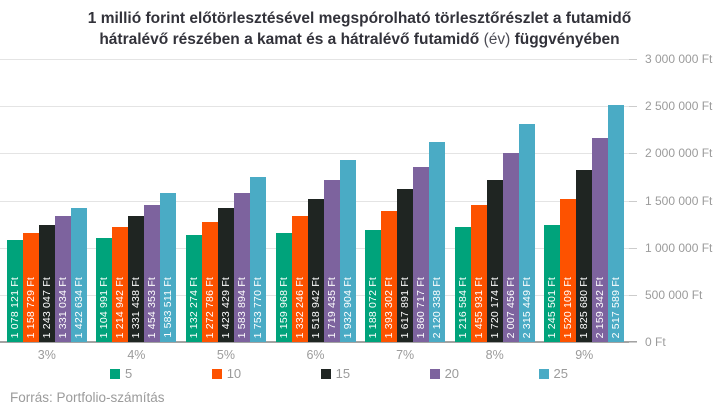 The width and height of the screenshot is (719, 416). Describe the element at coordinates (405, 355) in the screenshot. I see `x-tick-label: 7%` at that location.